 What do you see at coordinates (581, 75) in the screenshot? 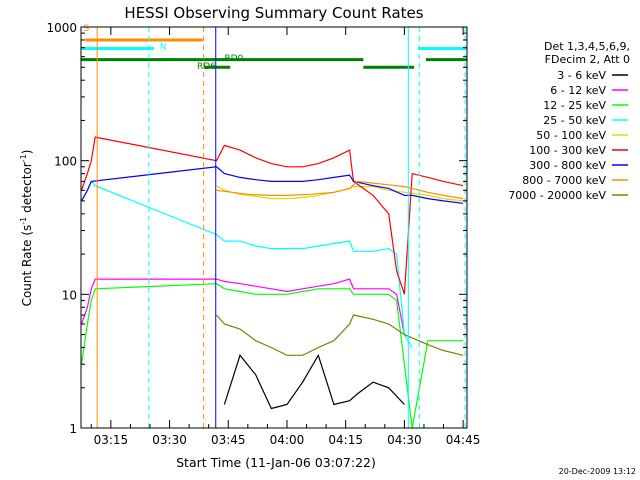
I see `legend-label-1: 3 - 6 keV` at bounding box center [581, 75].